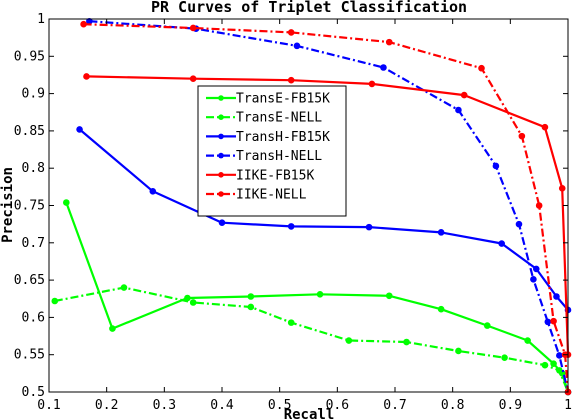 The height and width of the screenshot is (420, 572). What do you see at coordinates (29, 355) in the screenshot?
I see `y-tick-label: 0.55` at bounding box center [29, 355].